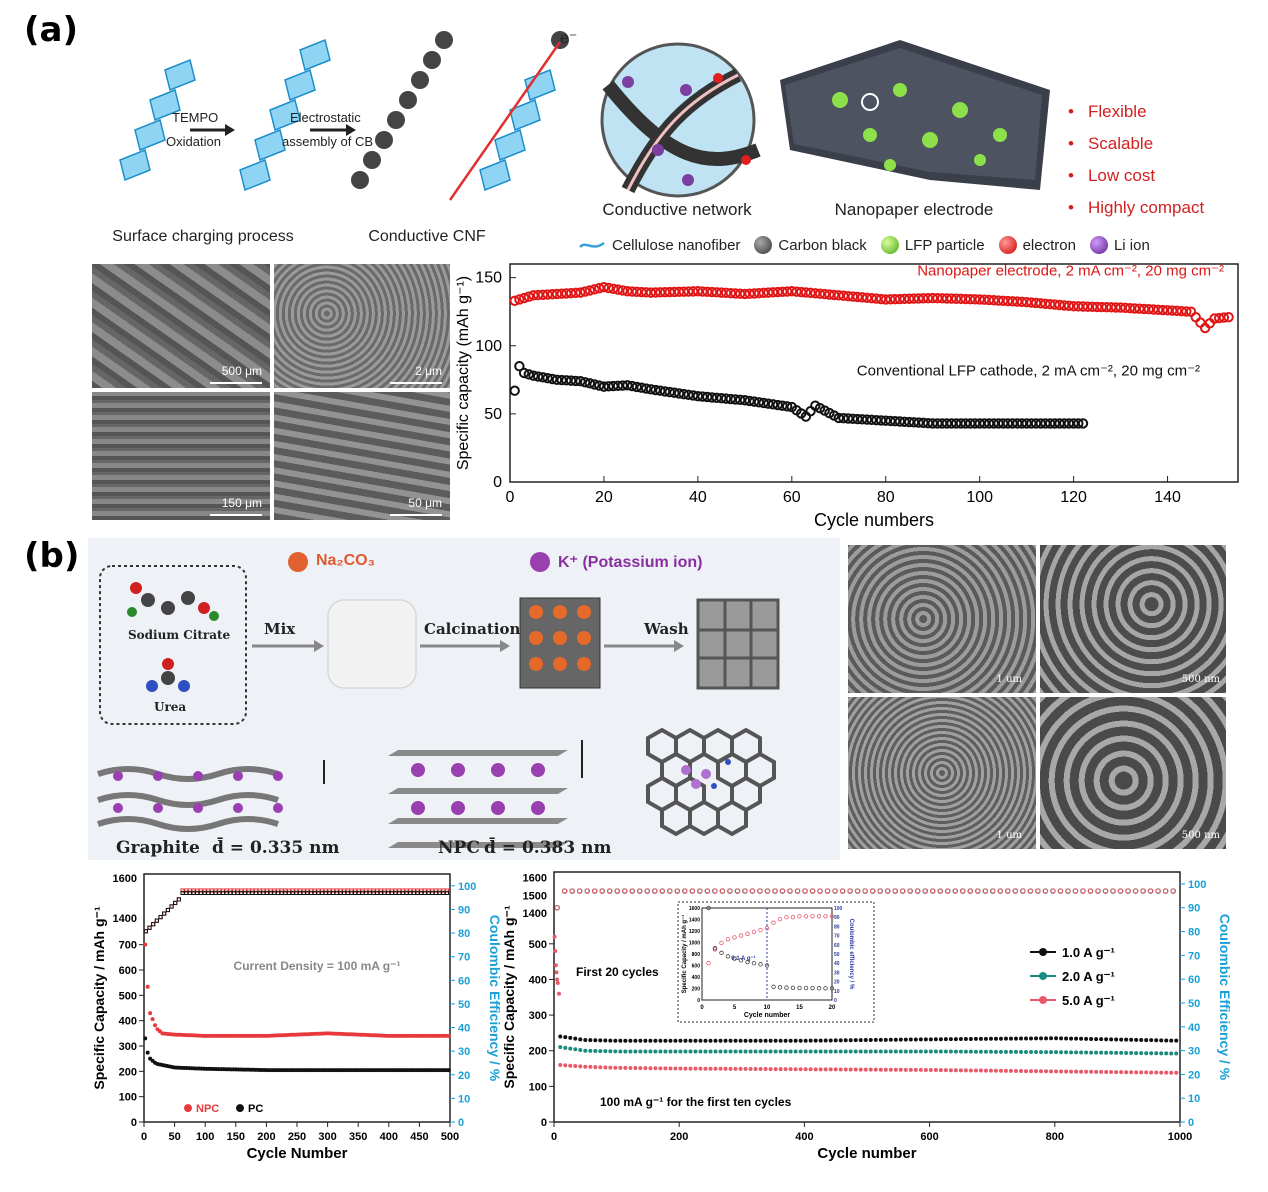 The height and width of the screenshot is (1192, 1268). What do you see at coordinates (389, 1137) in the screenshot?
I see `x-tick-label: 400` at bounding box center [389, 1137].